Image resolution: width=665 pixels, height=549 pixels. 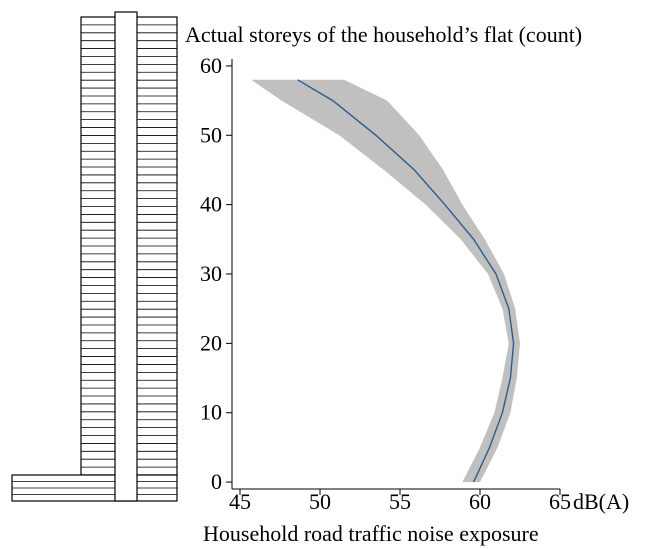 What do you see at coordinates (211, 65) in the screenshot?
I see `y-tick-label: 60` at bounding box center [211, 65].